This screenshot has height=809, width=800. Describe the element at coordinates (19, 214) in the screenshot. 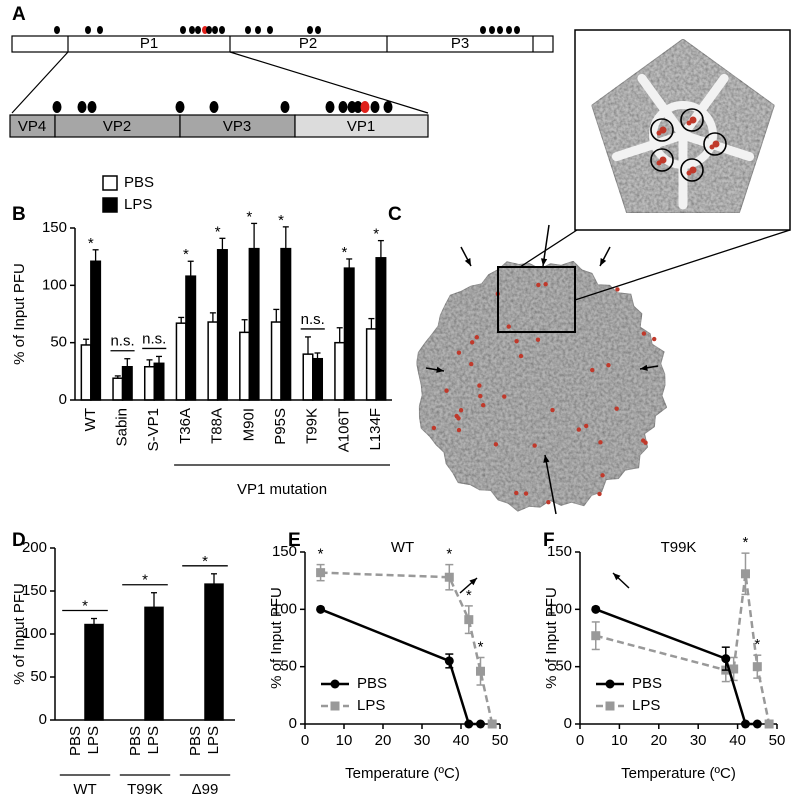

I see `panel-label: B` at that location.